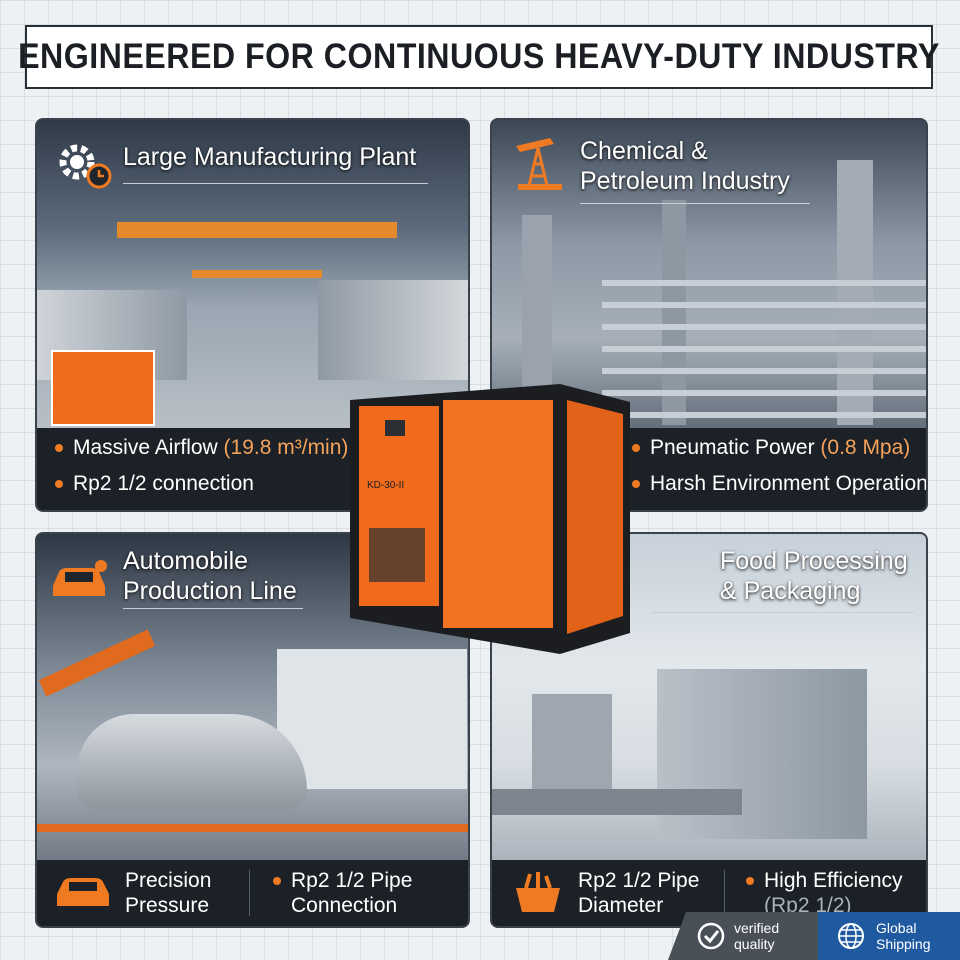  Describe the element at coordinates (896, 928) in the screenshot. I see `badge-line: Global` at that location.